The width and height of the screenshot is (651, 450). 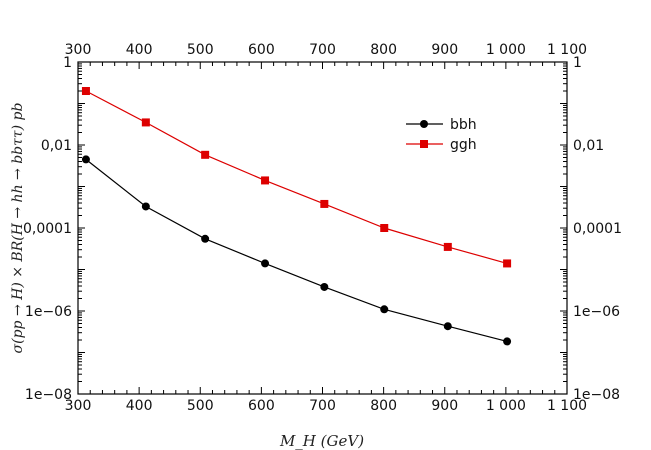 What do you see at coordinates (588, 146) in the screenshot?
I see `y-tick-label-right: 0,01` at bounding box center [588, 146].